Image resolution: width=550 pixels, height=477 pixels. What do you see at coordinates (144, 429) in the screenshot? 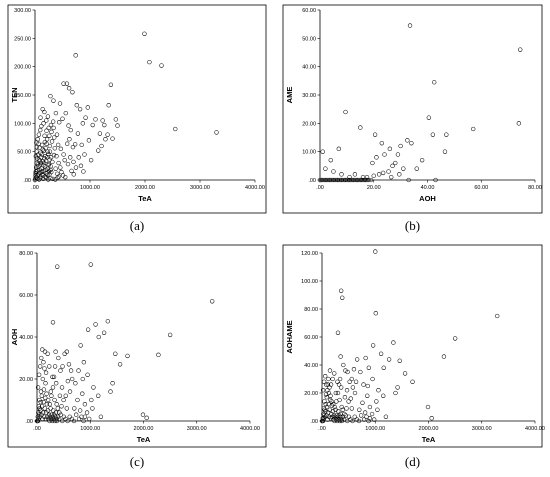
I see `x-tick-label: 2000.00` at bounding box center [144, 429].